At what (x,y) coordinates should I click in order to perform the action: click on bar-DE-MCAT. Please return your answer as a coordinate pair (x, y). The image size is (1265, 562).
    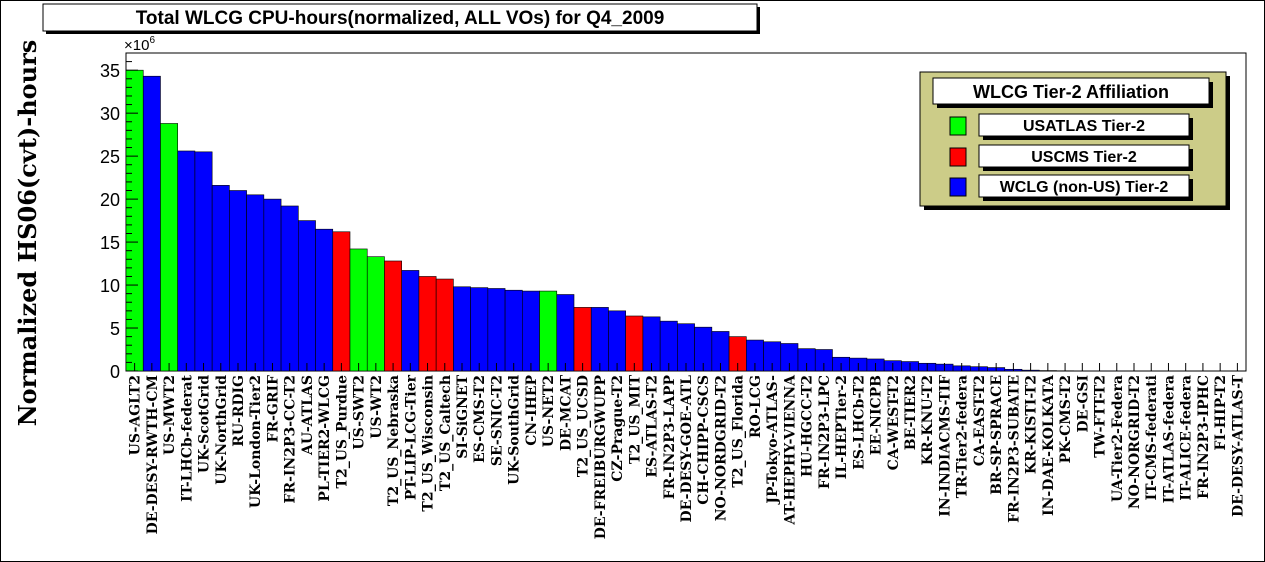
    Looking at the image, I should click on (565, 333).